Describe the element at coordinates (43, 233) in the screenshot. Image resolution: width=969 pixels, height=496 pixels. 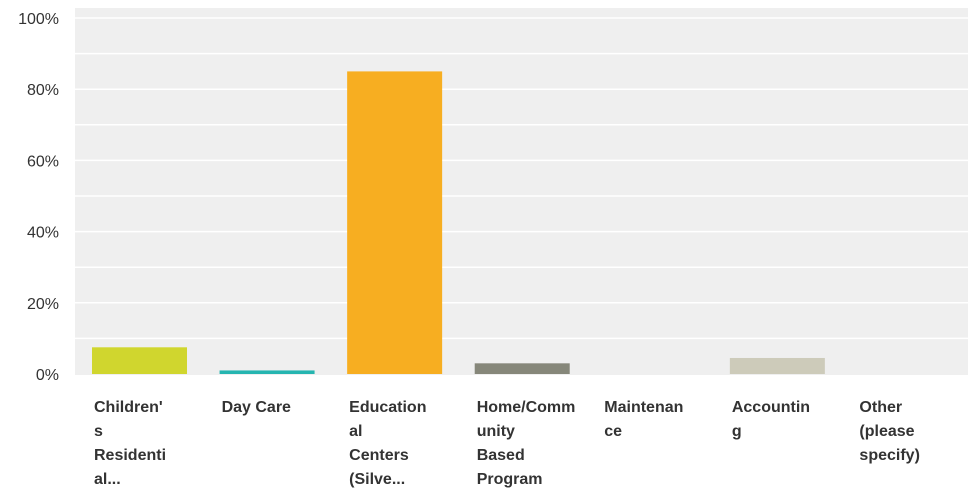
I see `y-tick-label: 40%` at that location.